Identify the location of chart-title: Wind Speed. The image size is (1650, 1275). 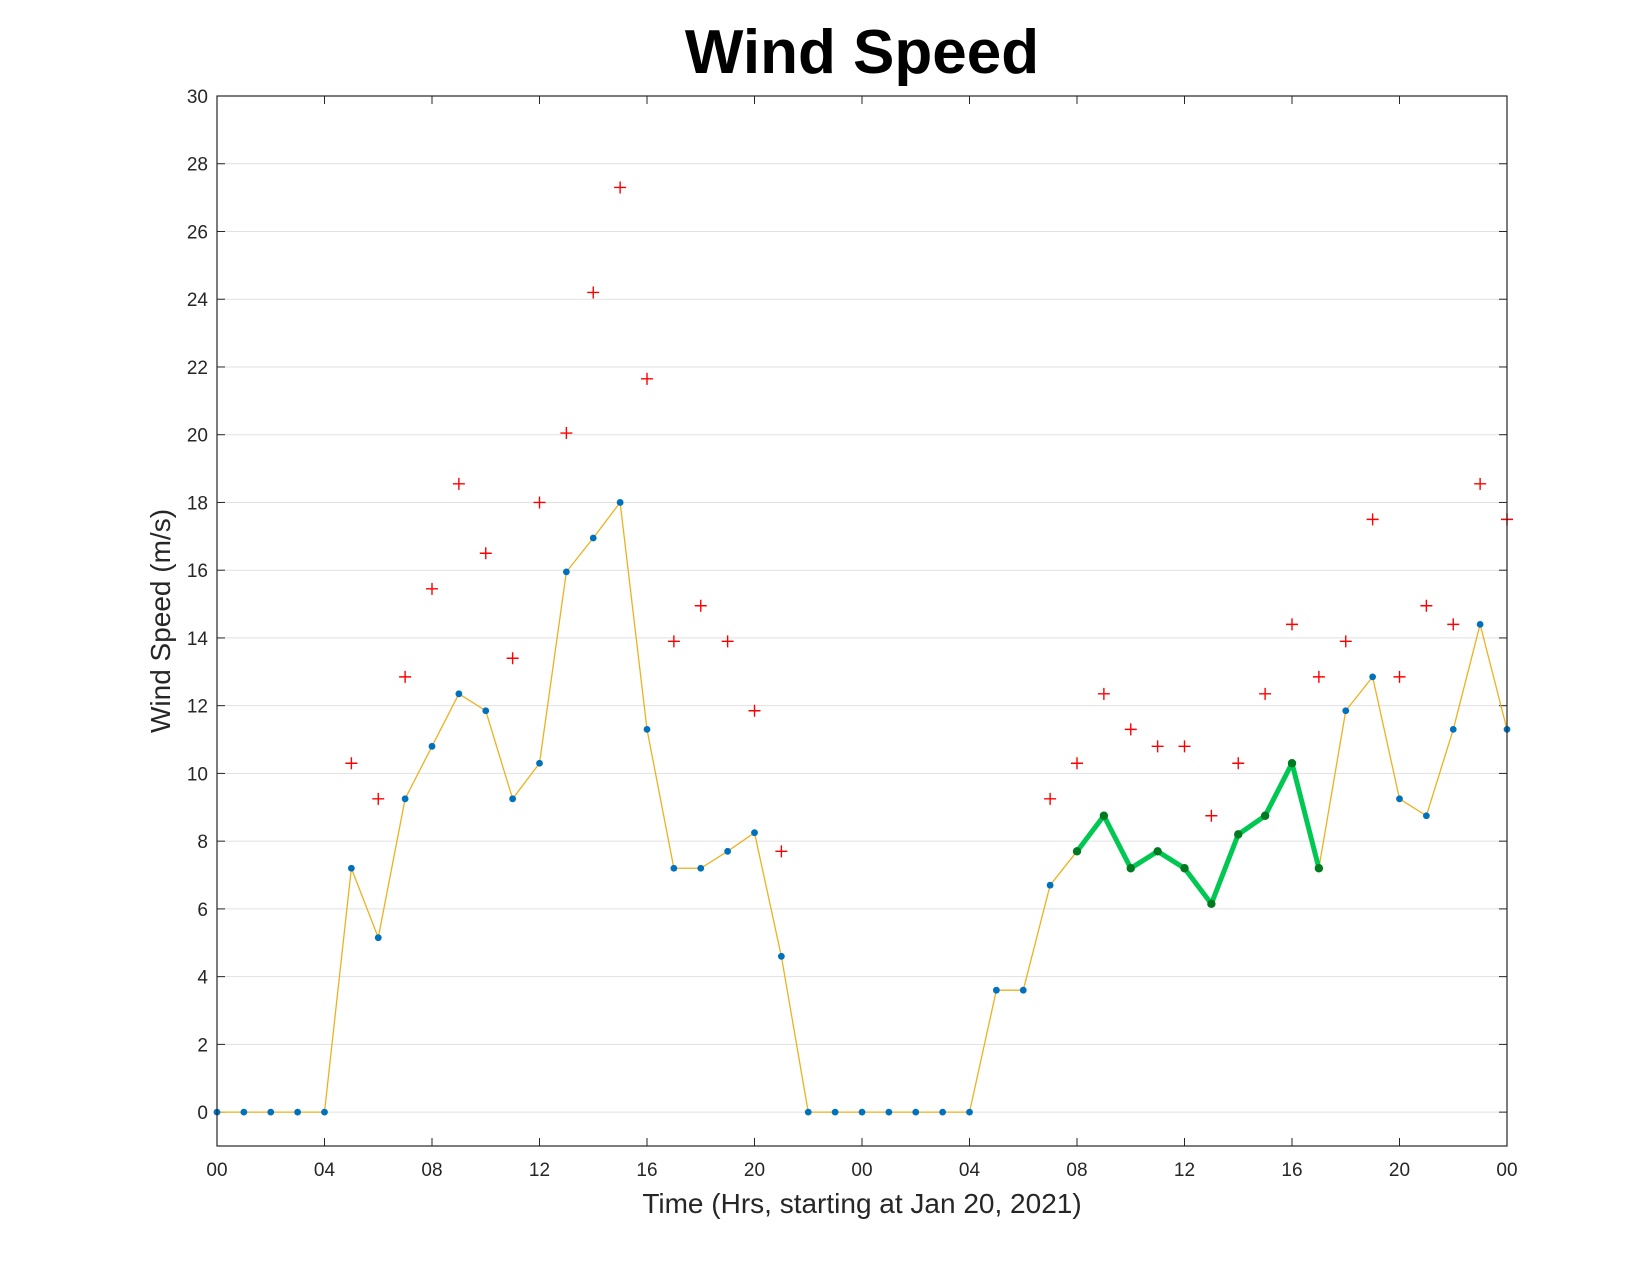
(862, 52).